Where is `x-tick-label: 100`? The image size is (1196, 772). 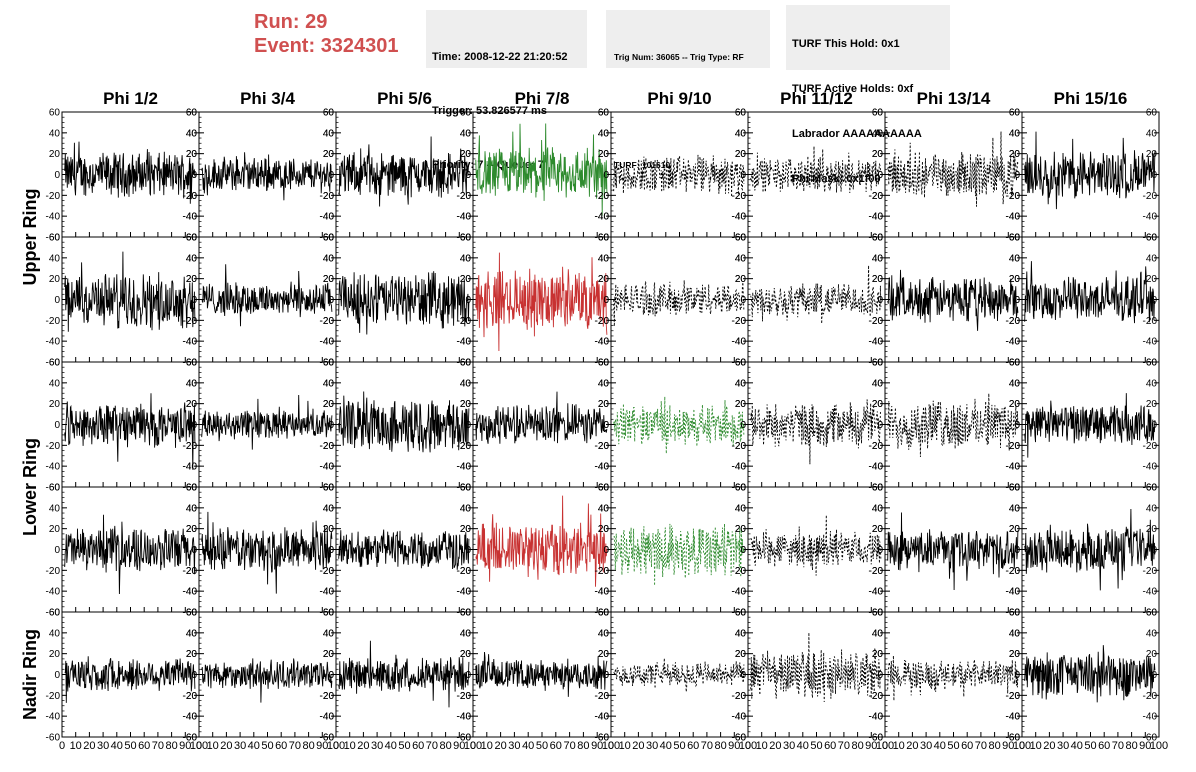 x-tick-label: 100 is located at coordinates (199, 746).